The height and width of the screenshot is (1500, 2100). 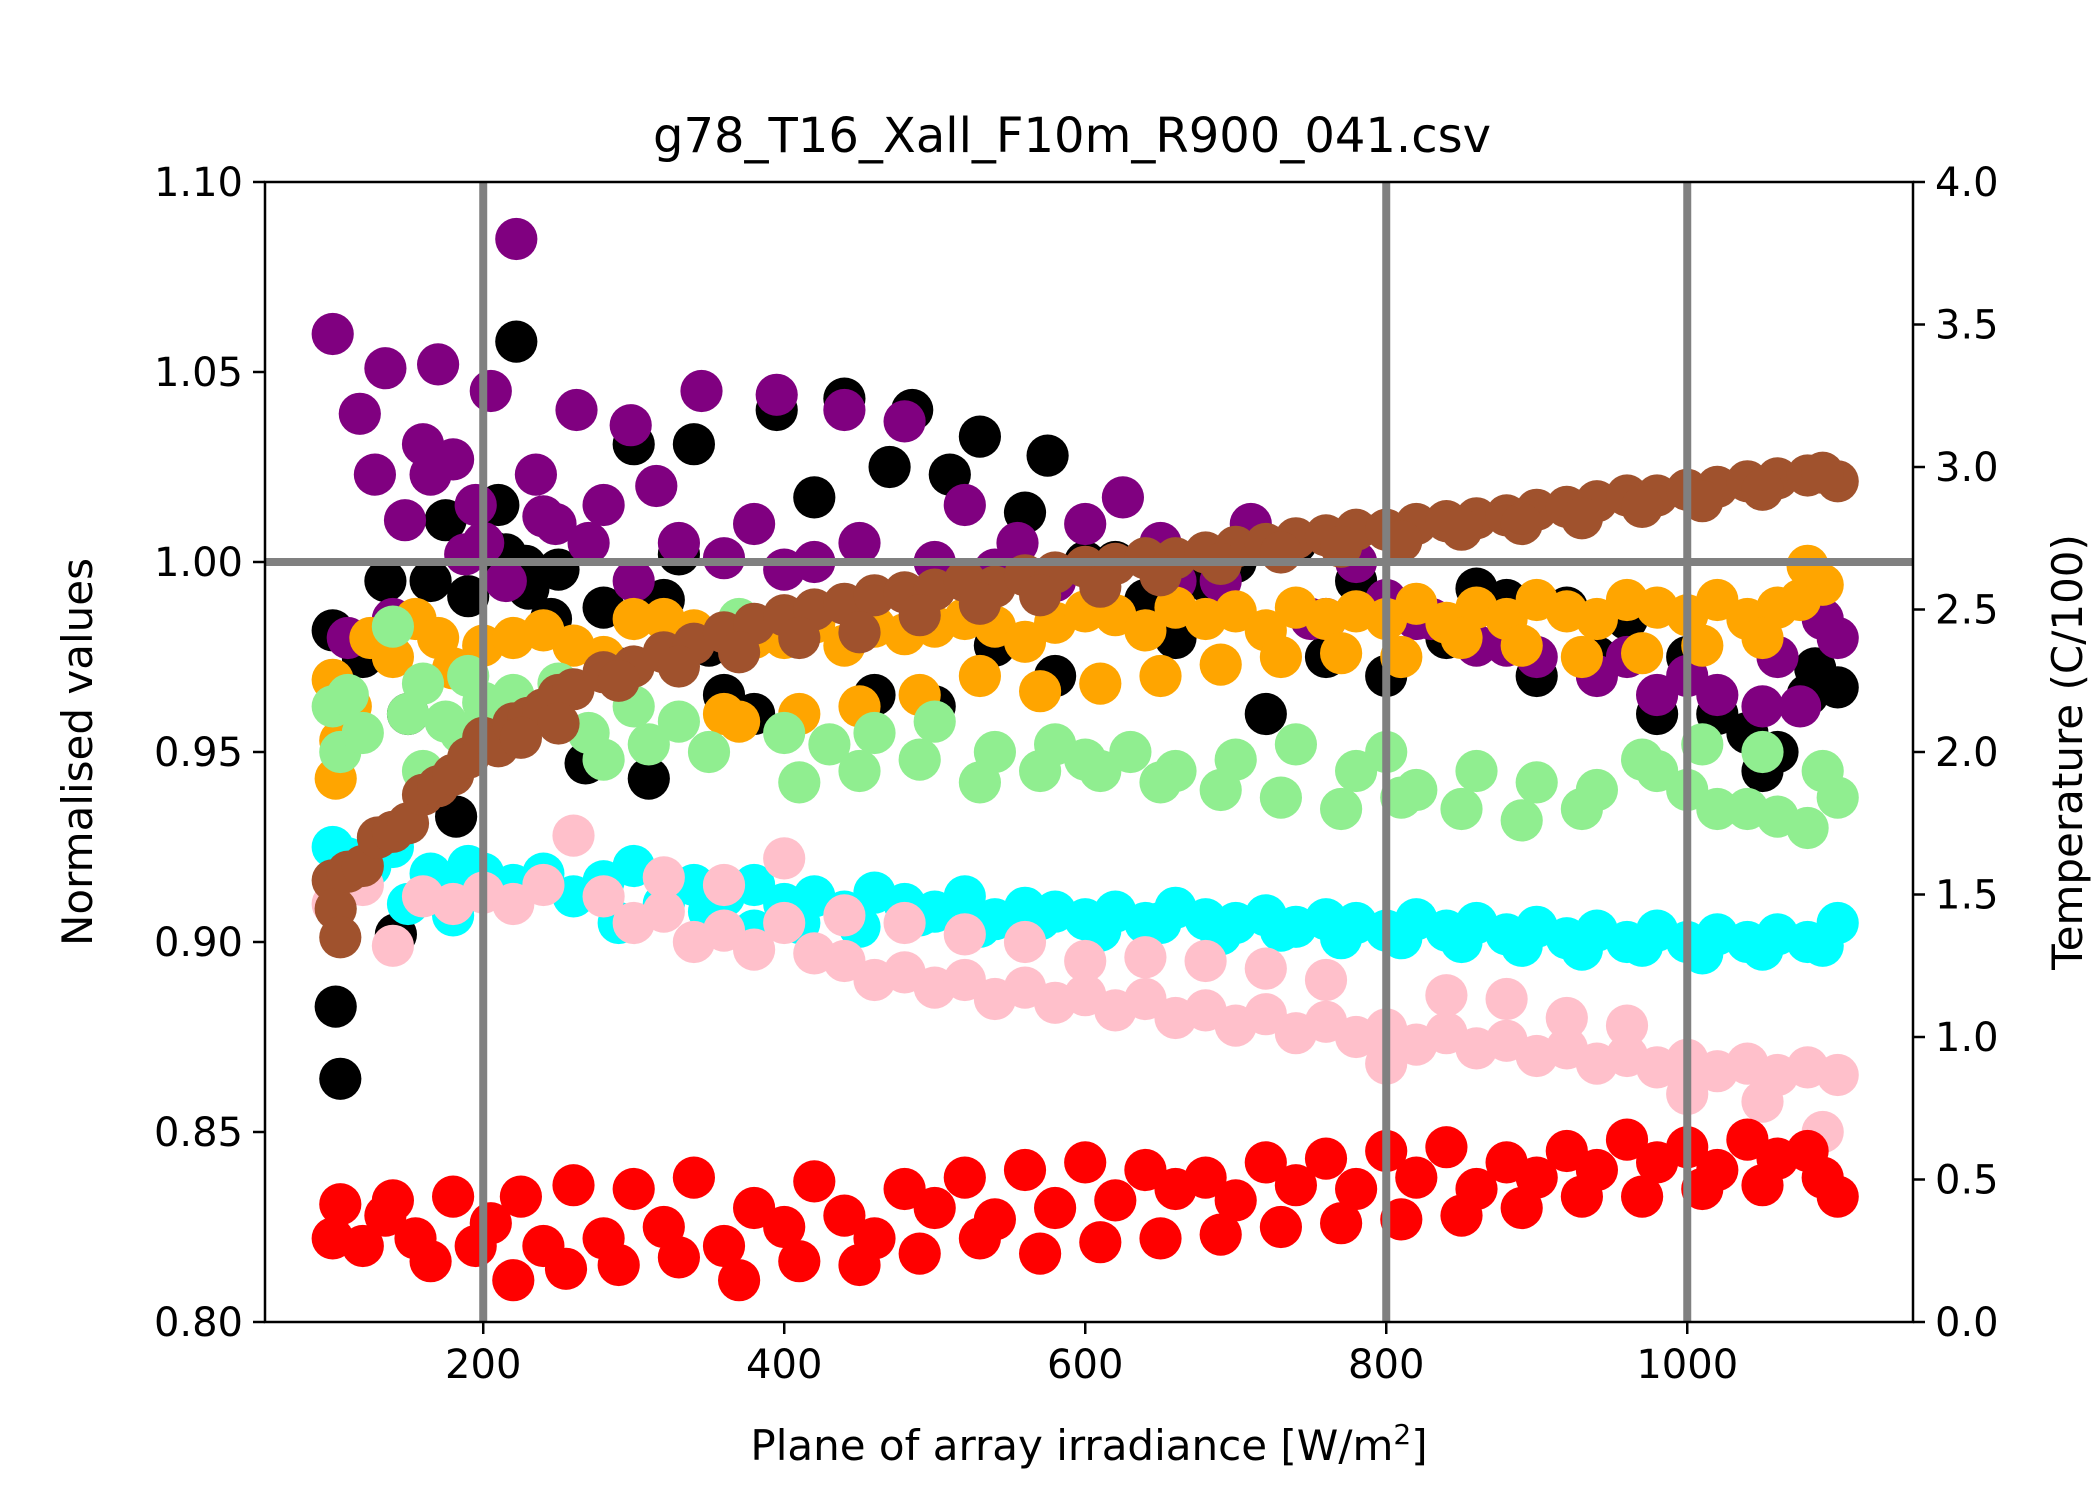 I want to click on x-axis-label-superscript: 2, so click(x=1402, y=1434).